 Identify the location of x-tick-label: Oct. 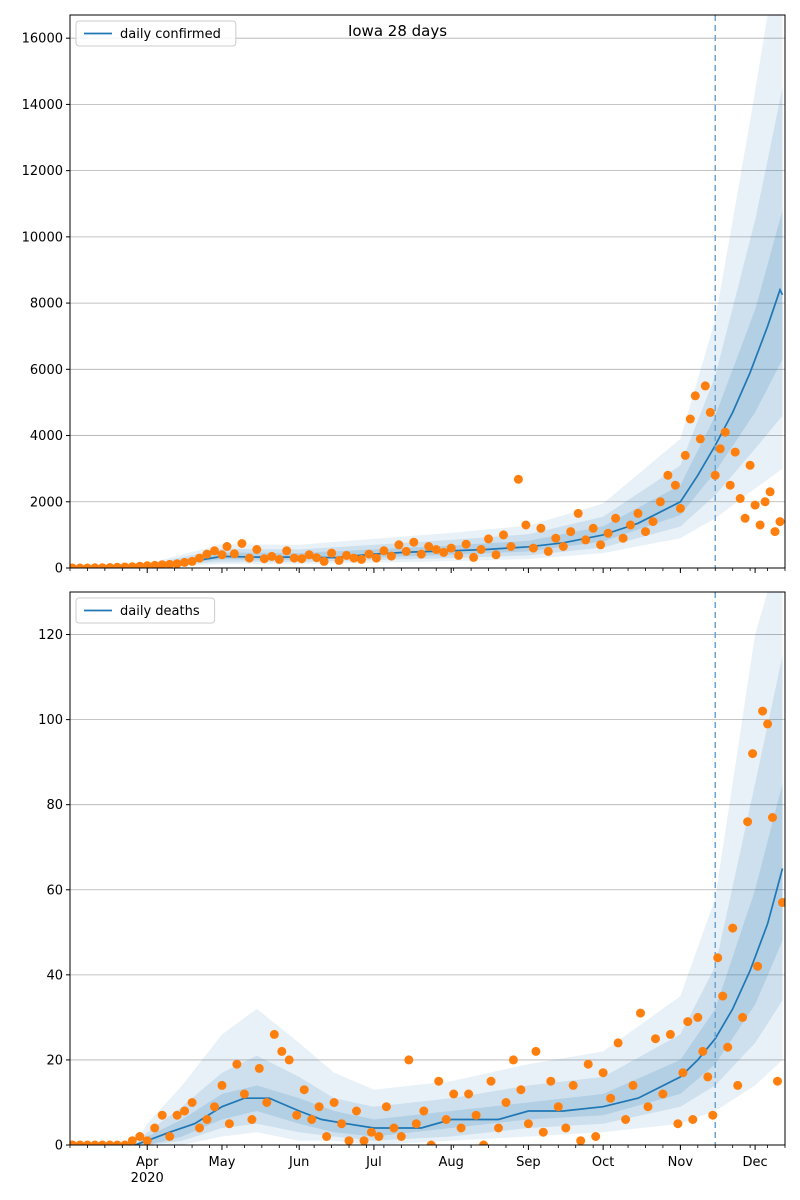
(603, 1162).